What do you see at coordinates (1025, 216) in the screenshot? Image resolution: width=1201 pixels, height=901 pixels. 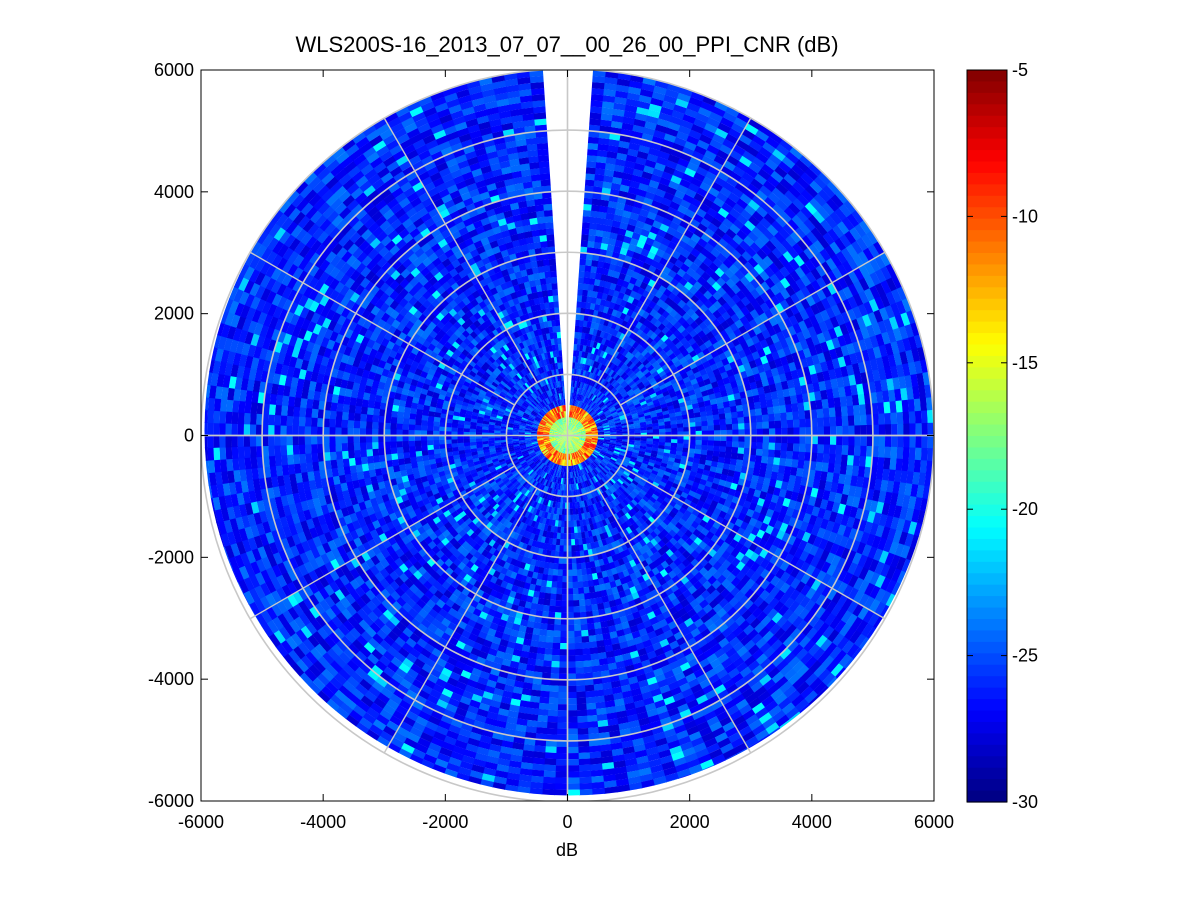 I see `colorbar-tick-label: -10` at bounding box center [1025, 216].